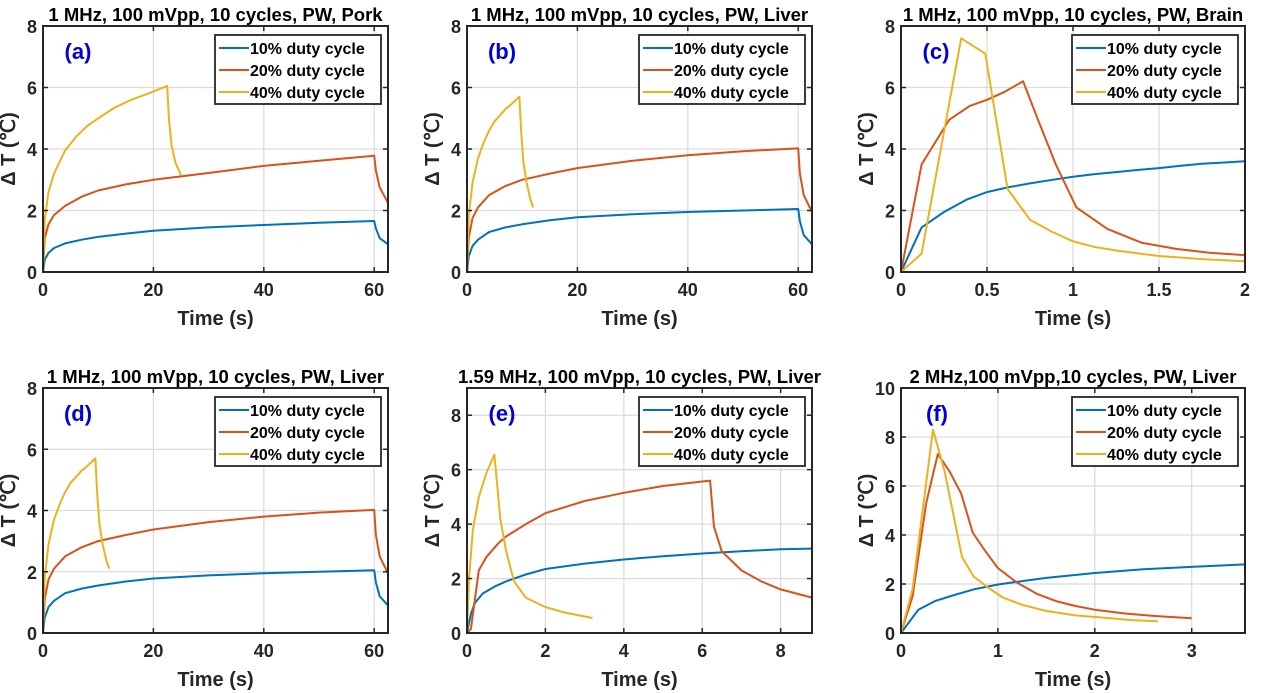 The width and height of the screenshot is (1269, 693). What do you see at coordinates (1158, 290) in the screenshot?
I see `x-tick-label: 1.5` at bounding box center [1158, 290].